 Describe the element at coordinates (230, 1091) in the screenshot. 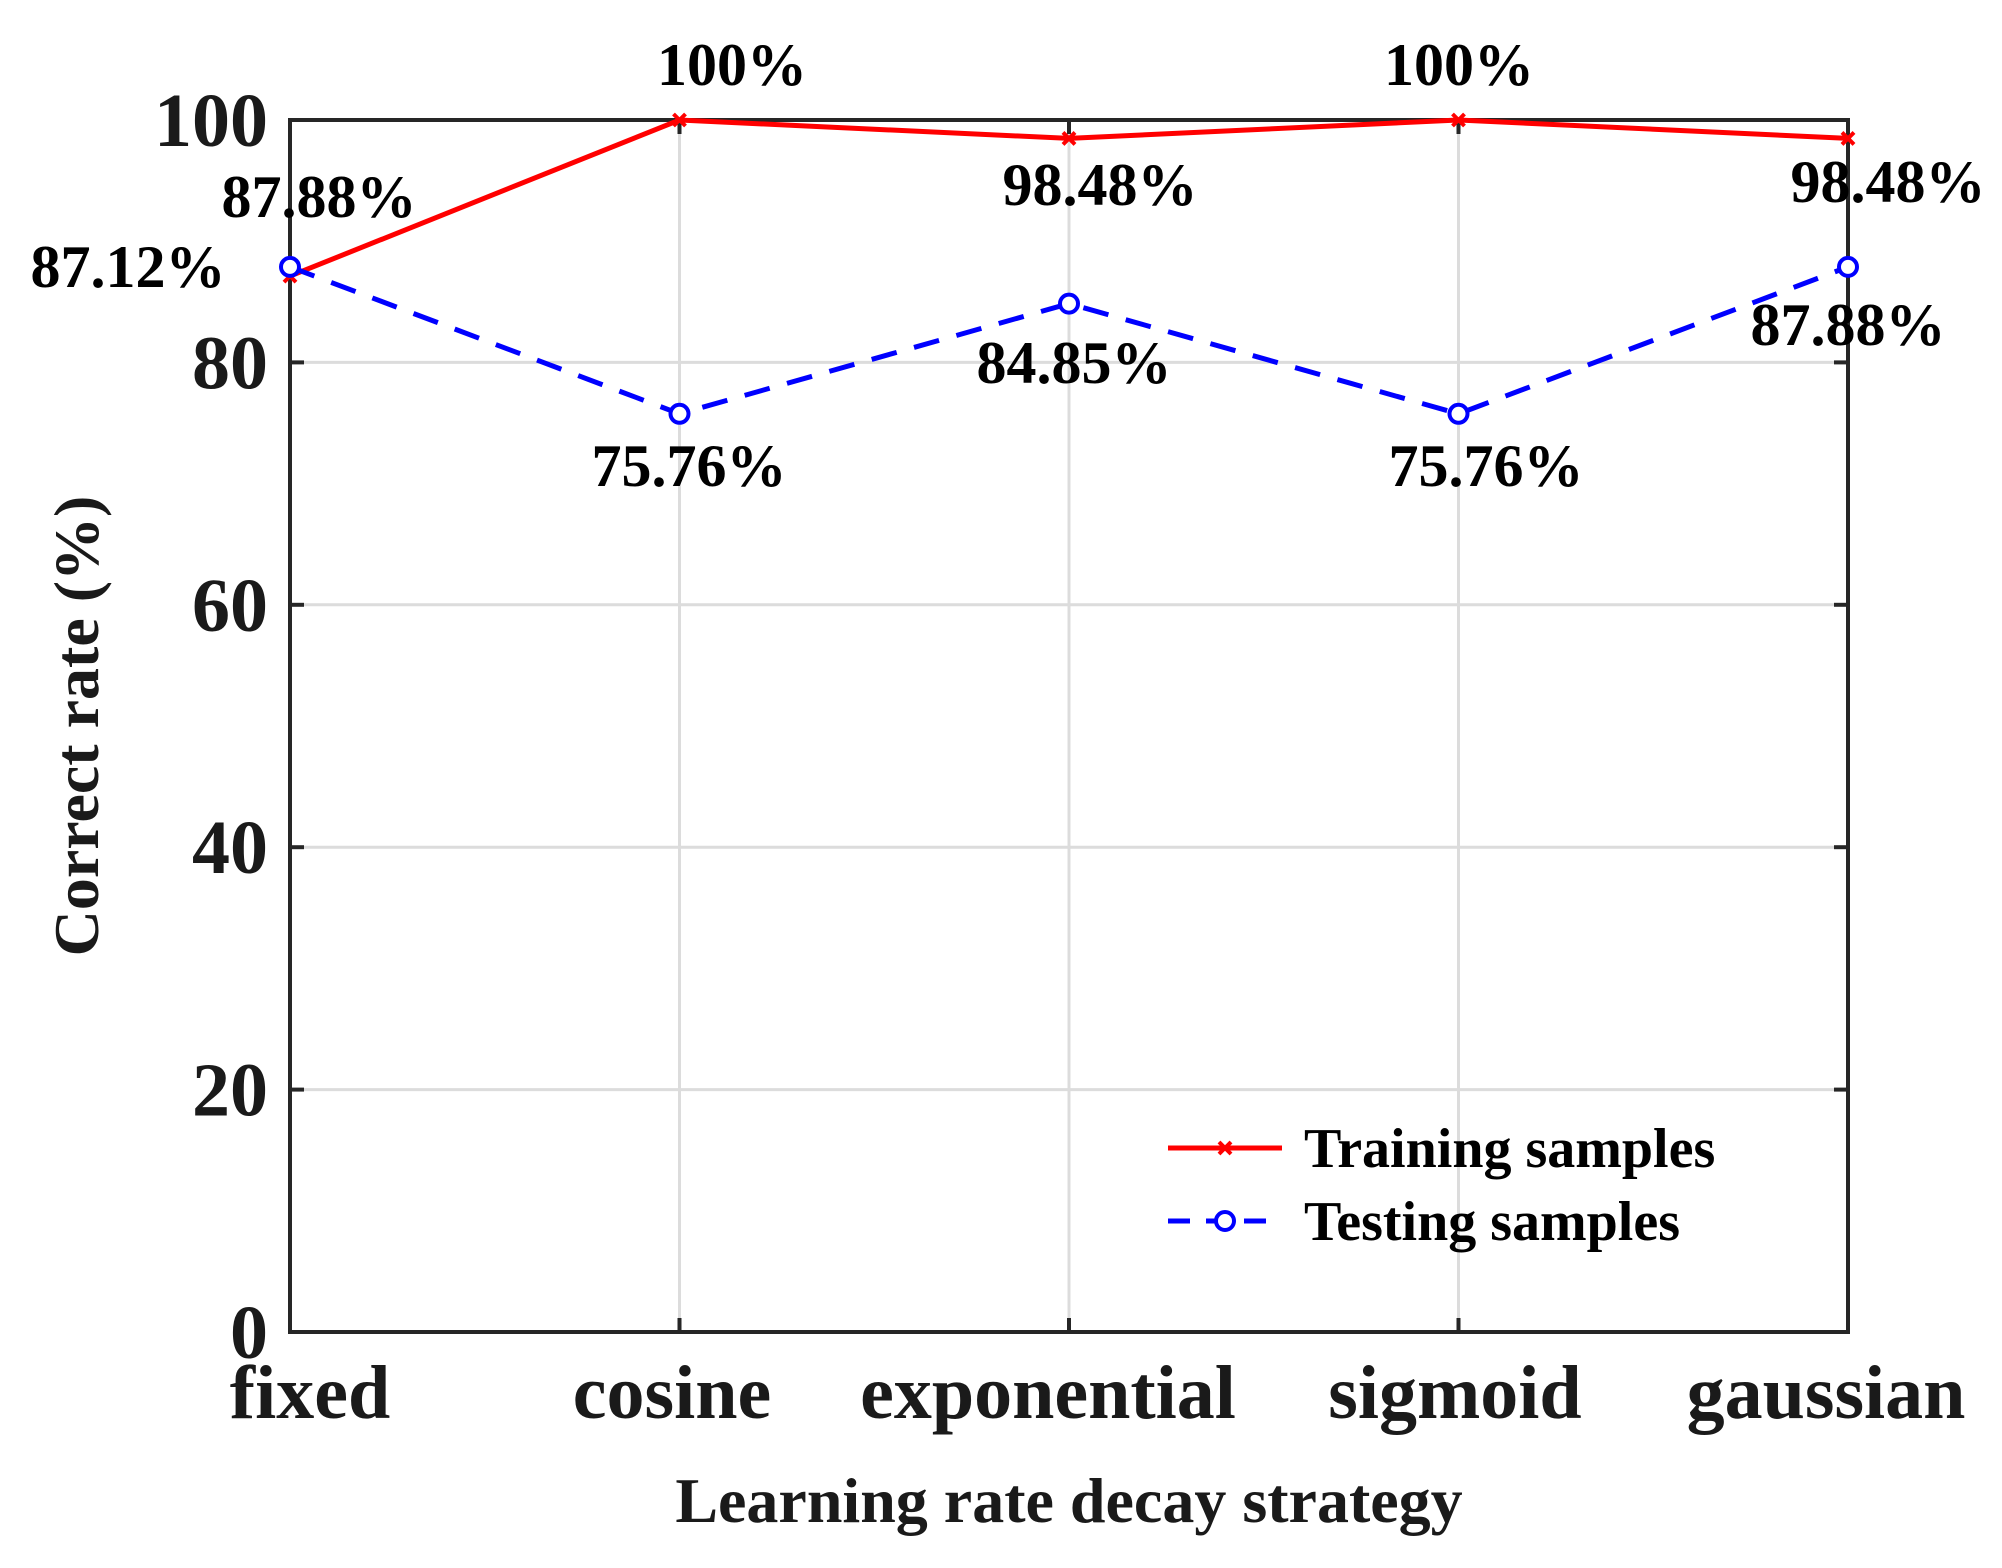

I see `y-tick-label: 20` at that location.